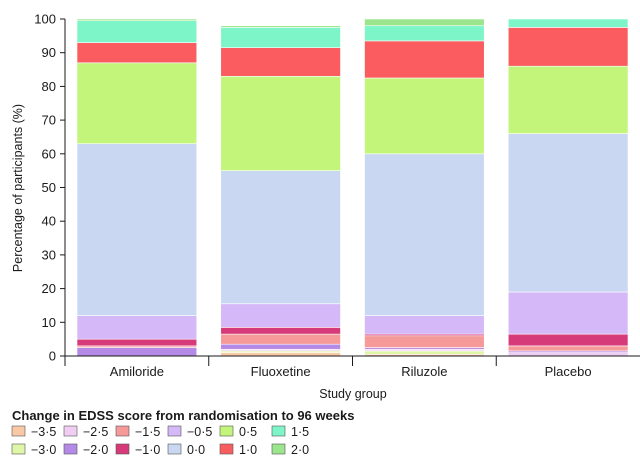 This screenshot has width=640, height=472. What do you see at coordinates (281, 371) in the screenshot?
I see `x-tick-label-fluoxetine: Fluoxetine` at bounding box center [281, 371].